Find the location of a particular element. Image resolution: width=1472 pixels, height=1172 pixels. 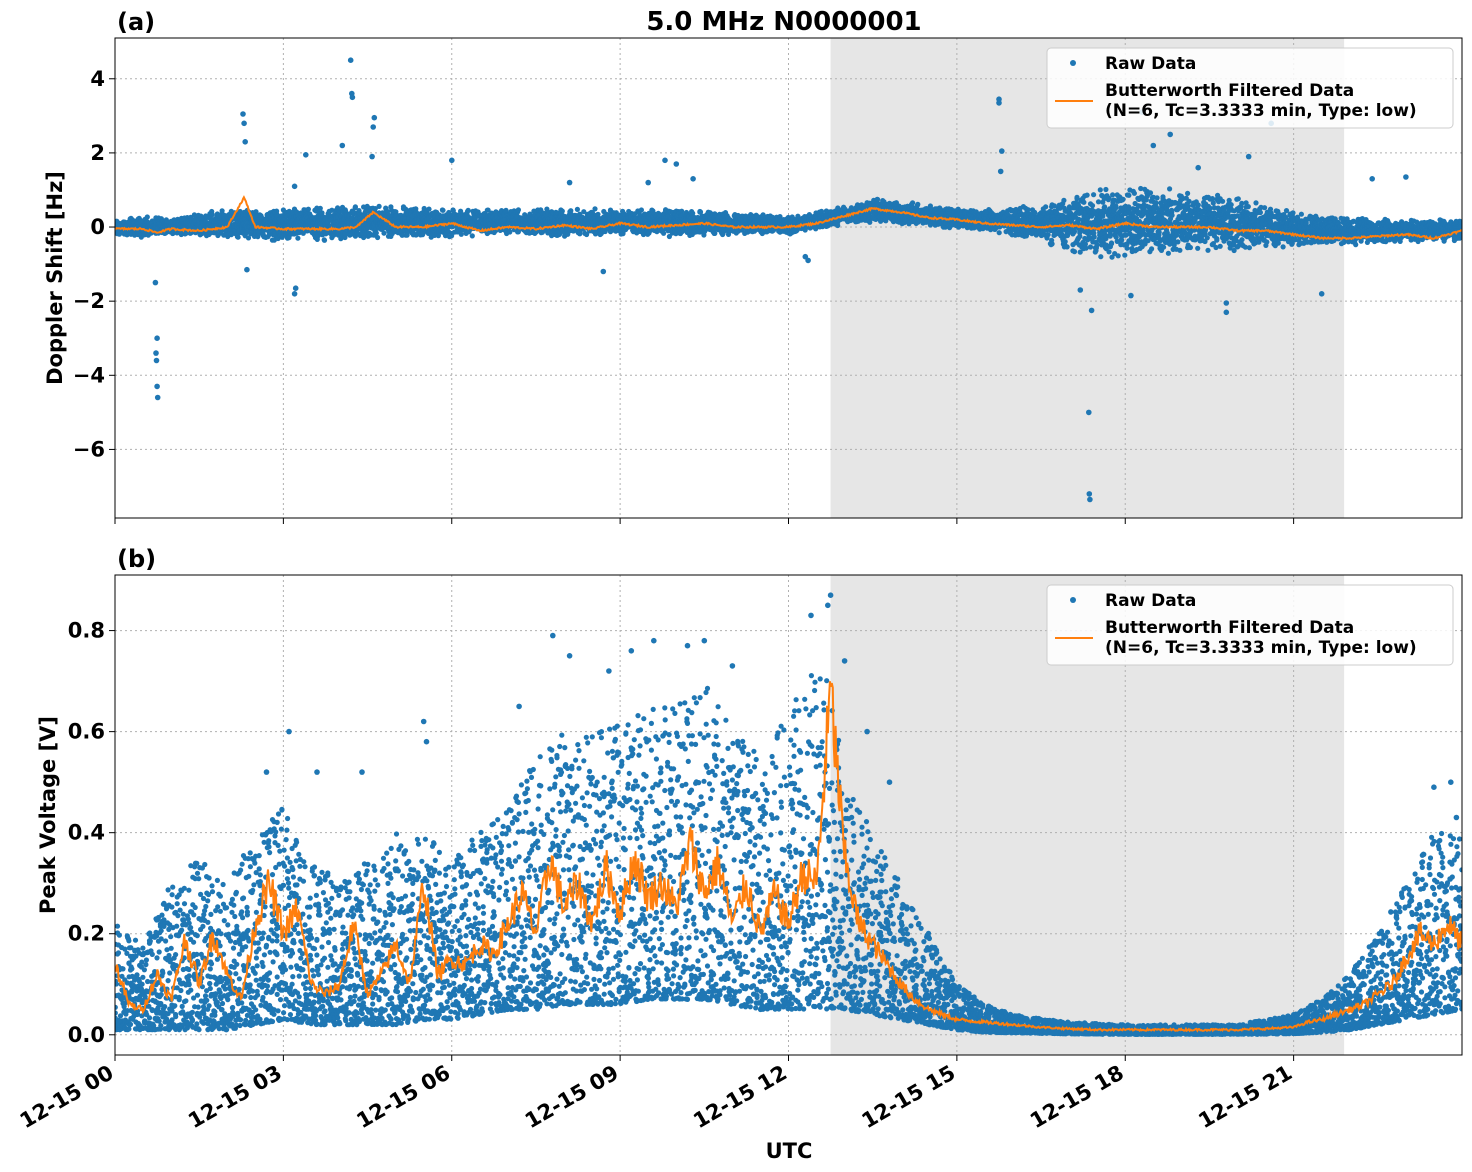

figure-title: 5.0 MHz N0000001 is located at coordinates (783, 22).